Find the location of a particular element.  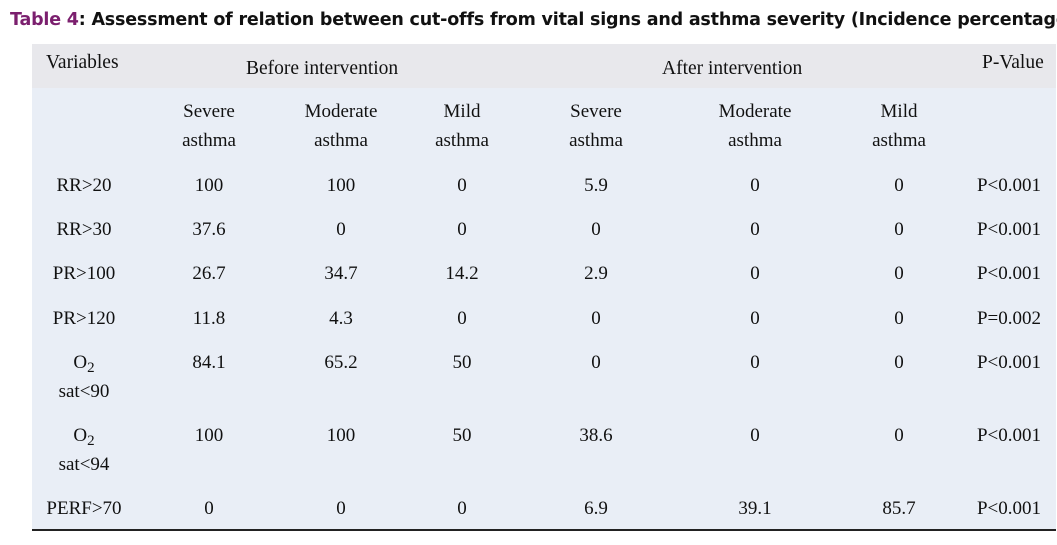

cell-after-severe: 2.9 is located at coordinates (596, 273).